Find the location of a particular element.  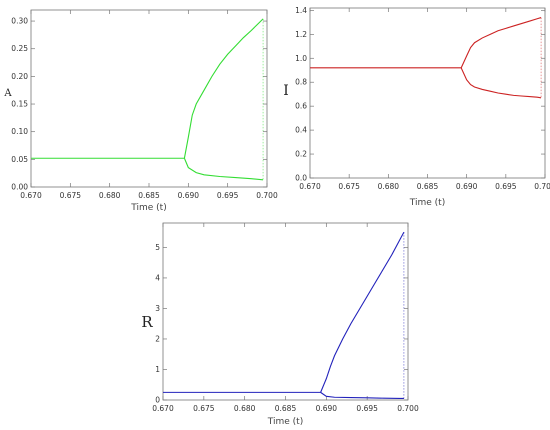

y-axis-label: I is located at coordinates (286, 91).